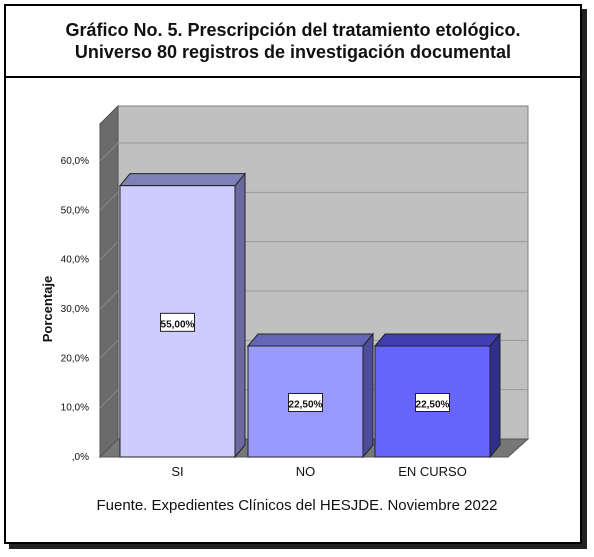 The height and width of the screenshot is (557, 594). Describe the element at coordinates (80, 457) in the screenshot. I see `y-tick-label: ,0%` at that location.